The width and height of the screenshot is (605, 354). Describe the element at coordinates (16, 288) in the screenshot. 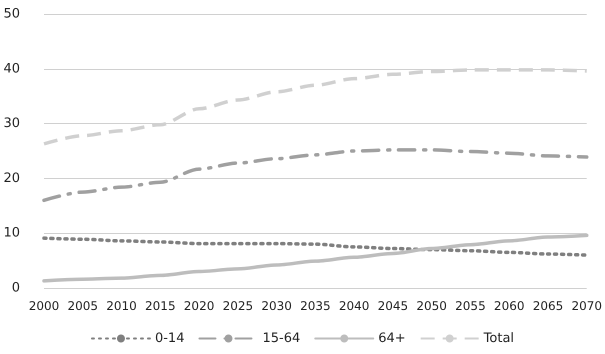

I see `y-tick-label: 0` at that location.